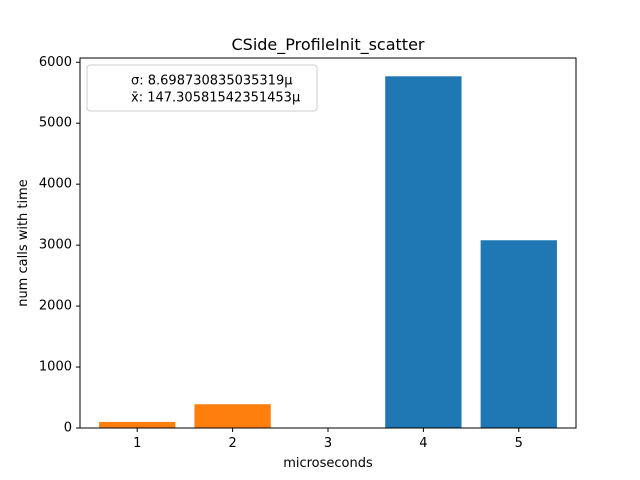 This screenshot has width=640, height=480. What do you see at coordinates (328, 463) in the screenshot?
I see `x-axis-label: microseconds` at bounding box center [328, 463].